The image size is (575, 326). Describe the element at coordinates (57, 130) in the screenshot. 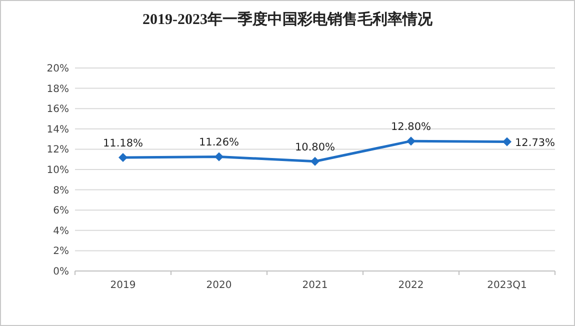

I see `y-tick-label: 14%` at that location.